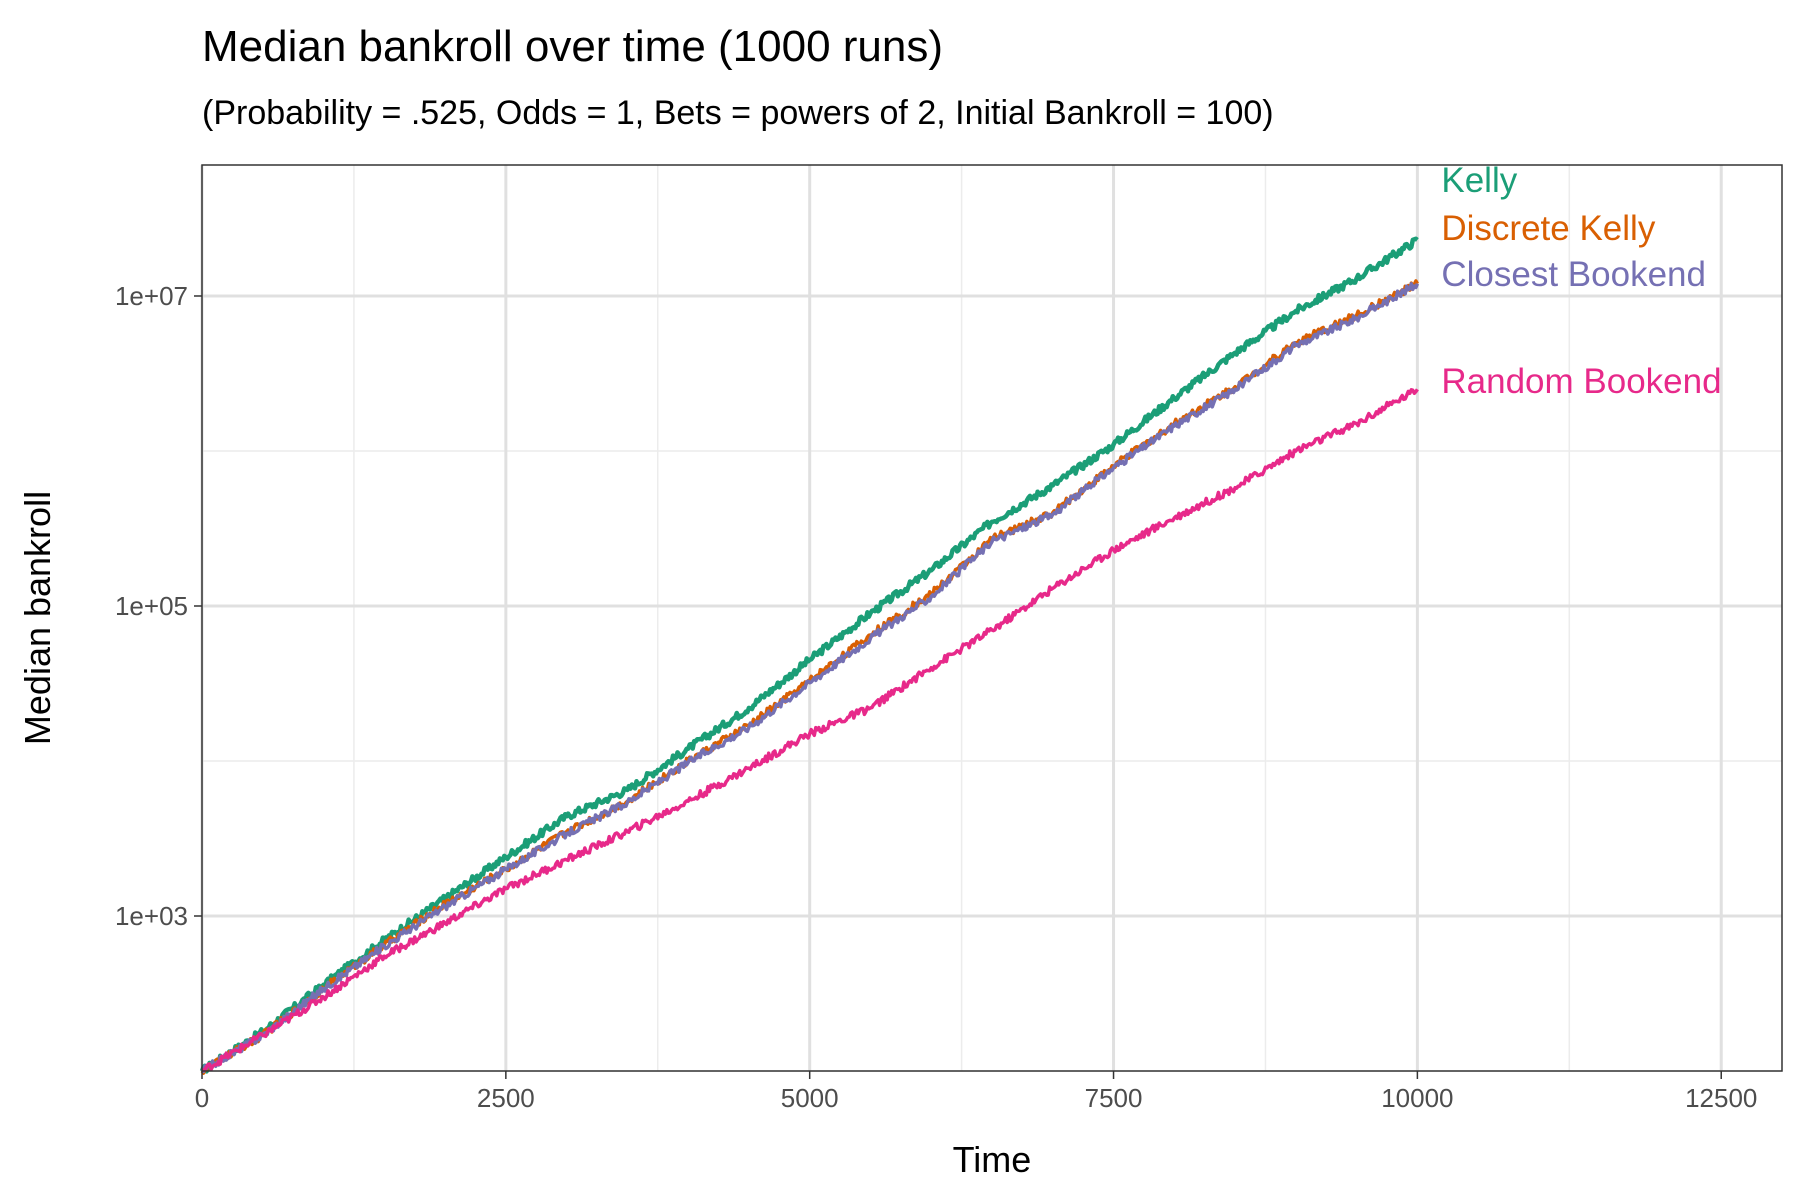 The image size is (1800, 1200). Describe the element at coordinates (151, 296) in the screenshot. I see `y-tick-label: 1e+07` at that location.